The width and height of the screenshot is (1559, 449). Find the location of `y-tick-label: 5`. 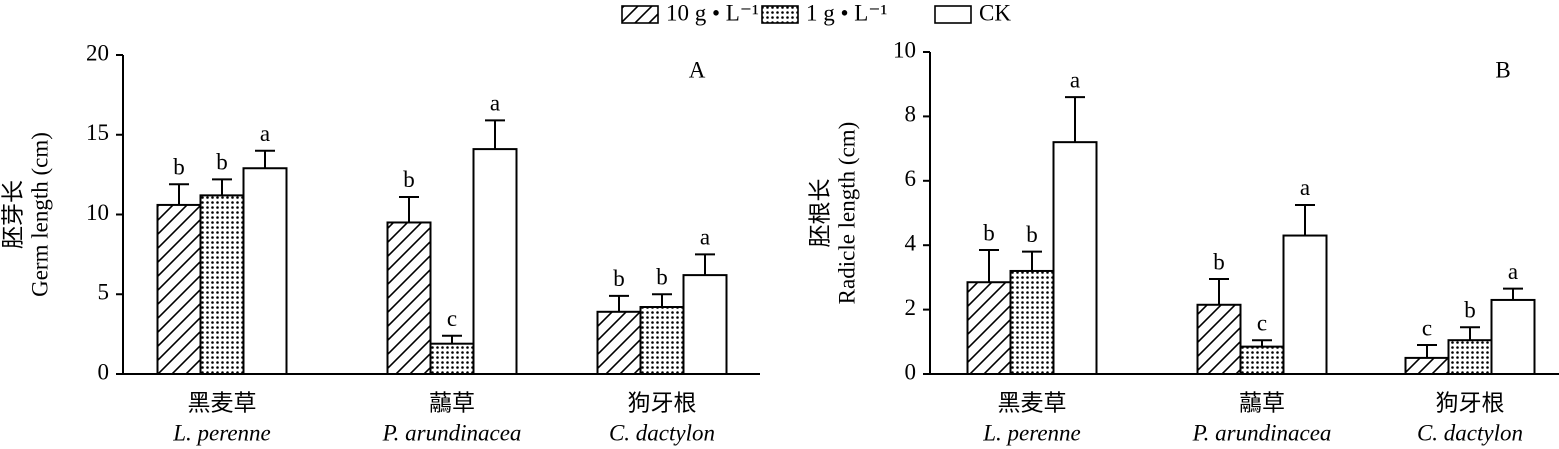

y-tick-label: 5 is located at coordinates (104, 292).